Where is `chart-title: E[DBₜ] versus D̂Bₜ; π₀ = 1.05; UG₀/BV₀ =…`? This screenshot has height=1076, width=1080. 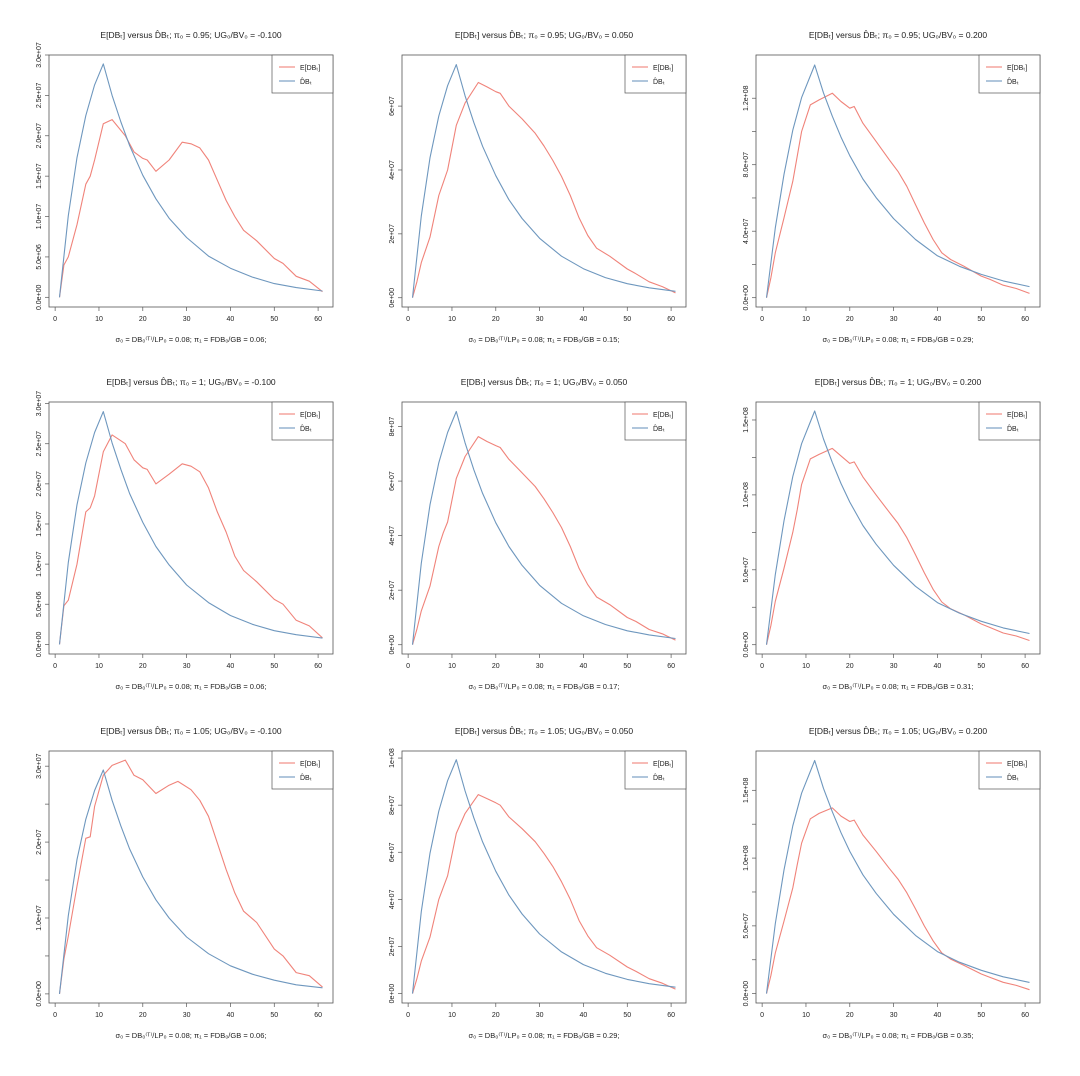 chart-title: E[DBₜ] versus D̂Bₜ; π₀ = 1.05; UG₀/BV₀ =… is located at coordinates (544, 731).